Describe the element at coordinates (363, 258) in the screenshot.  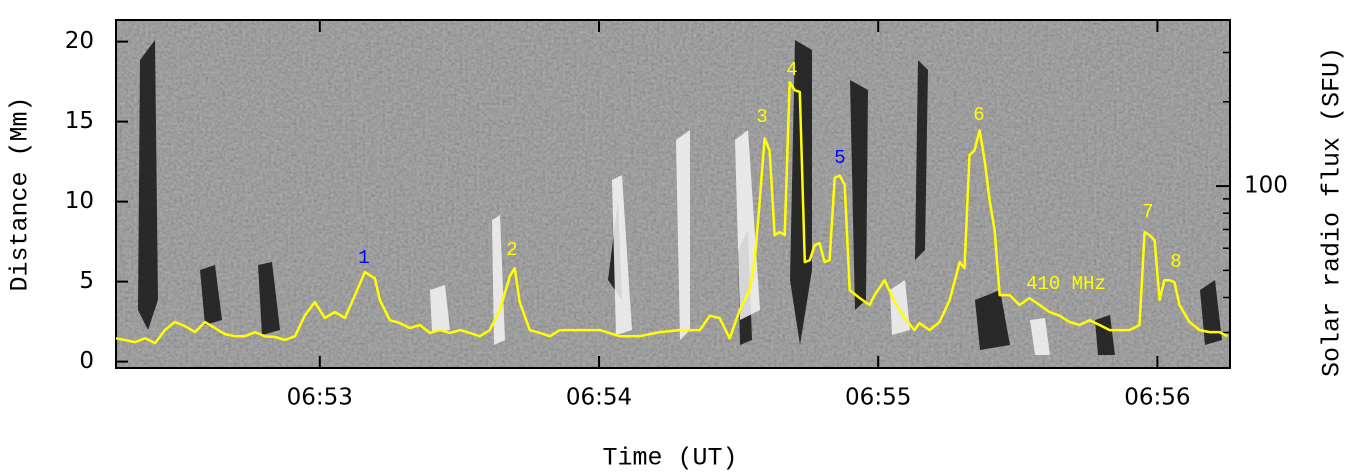
I see `peak-label: 1` at that location.